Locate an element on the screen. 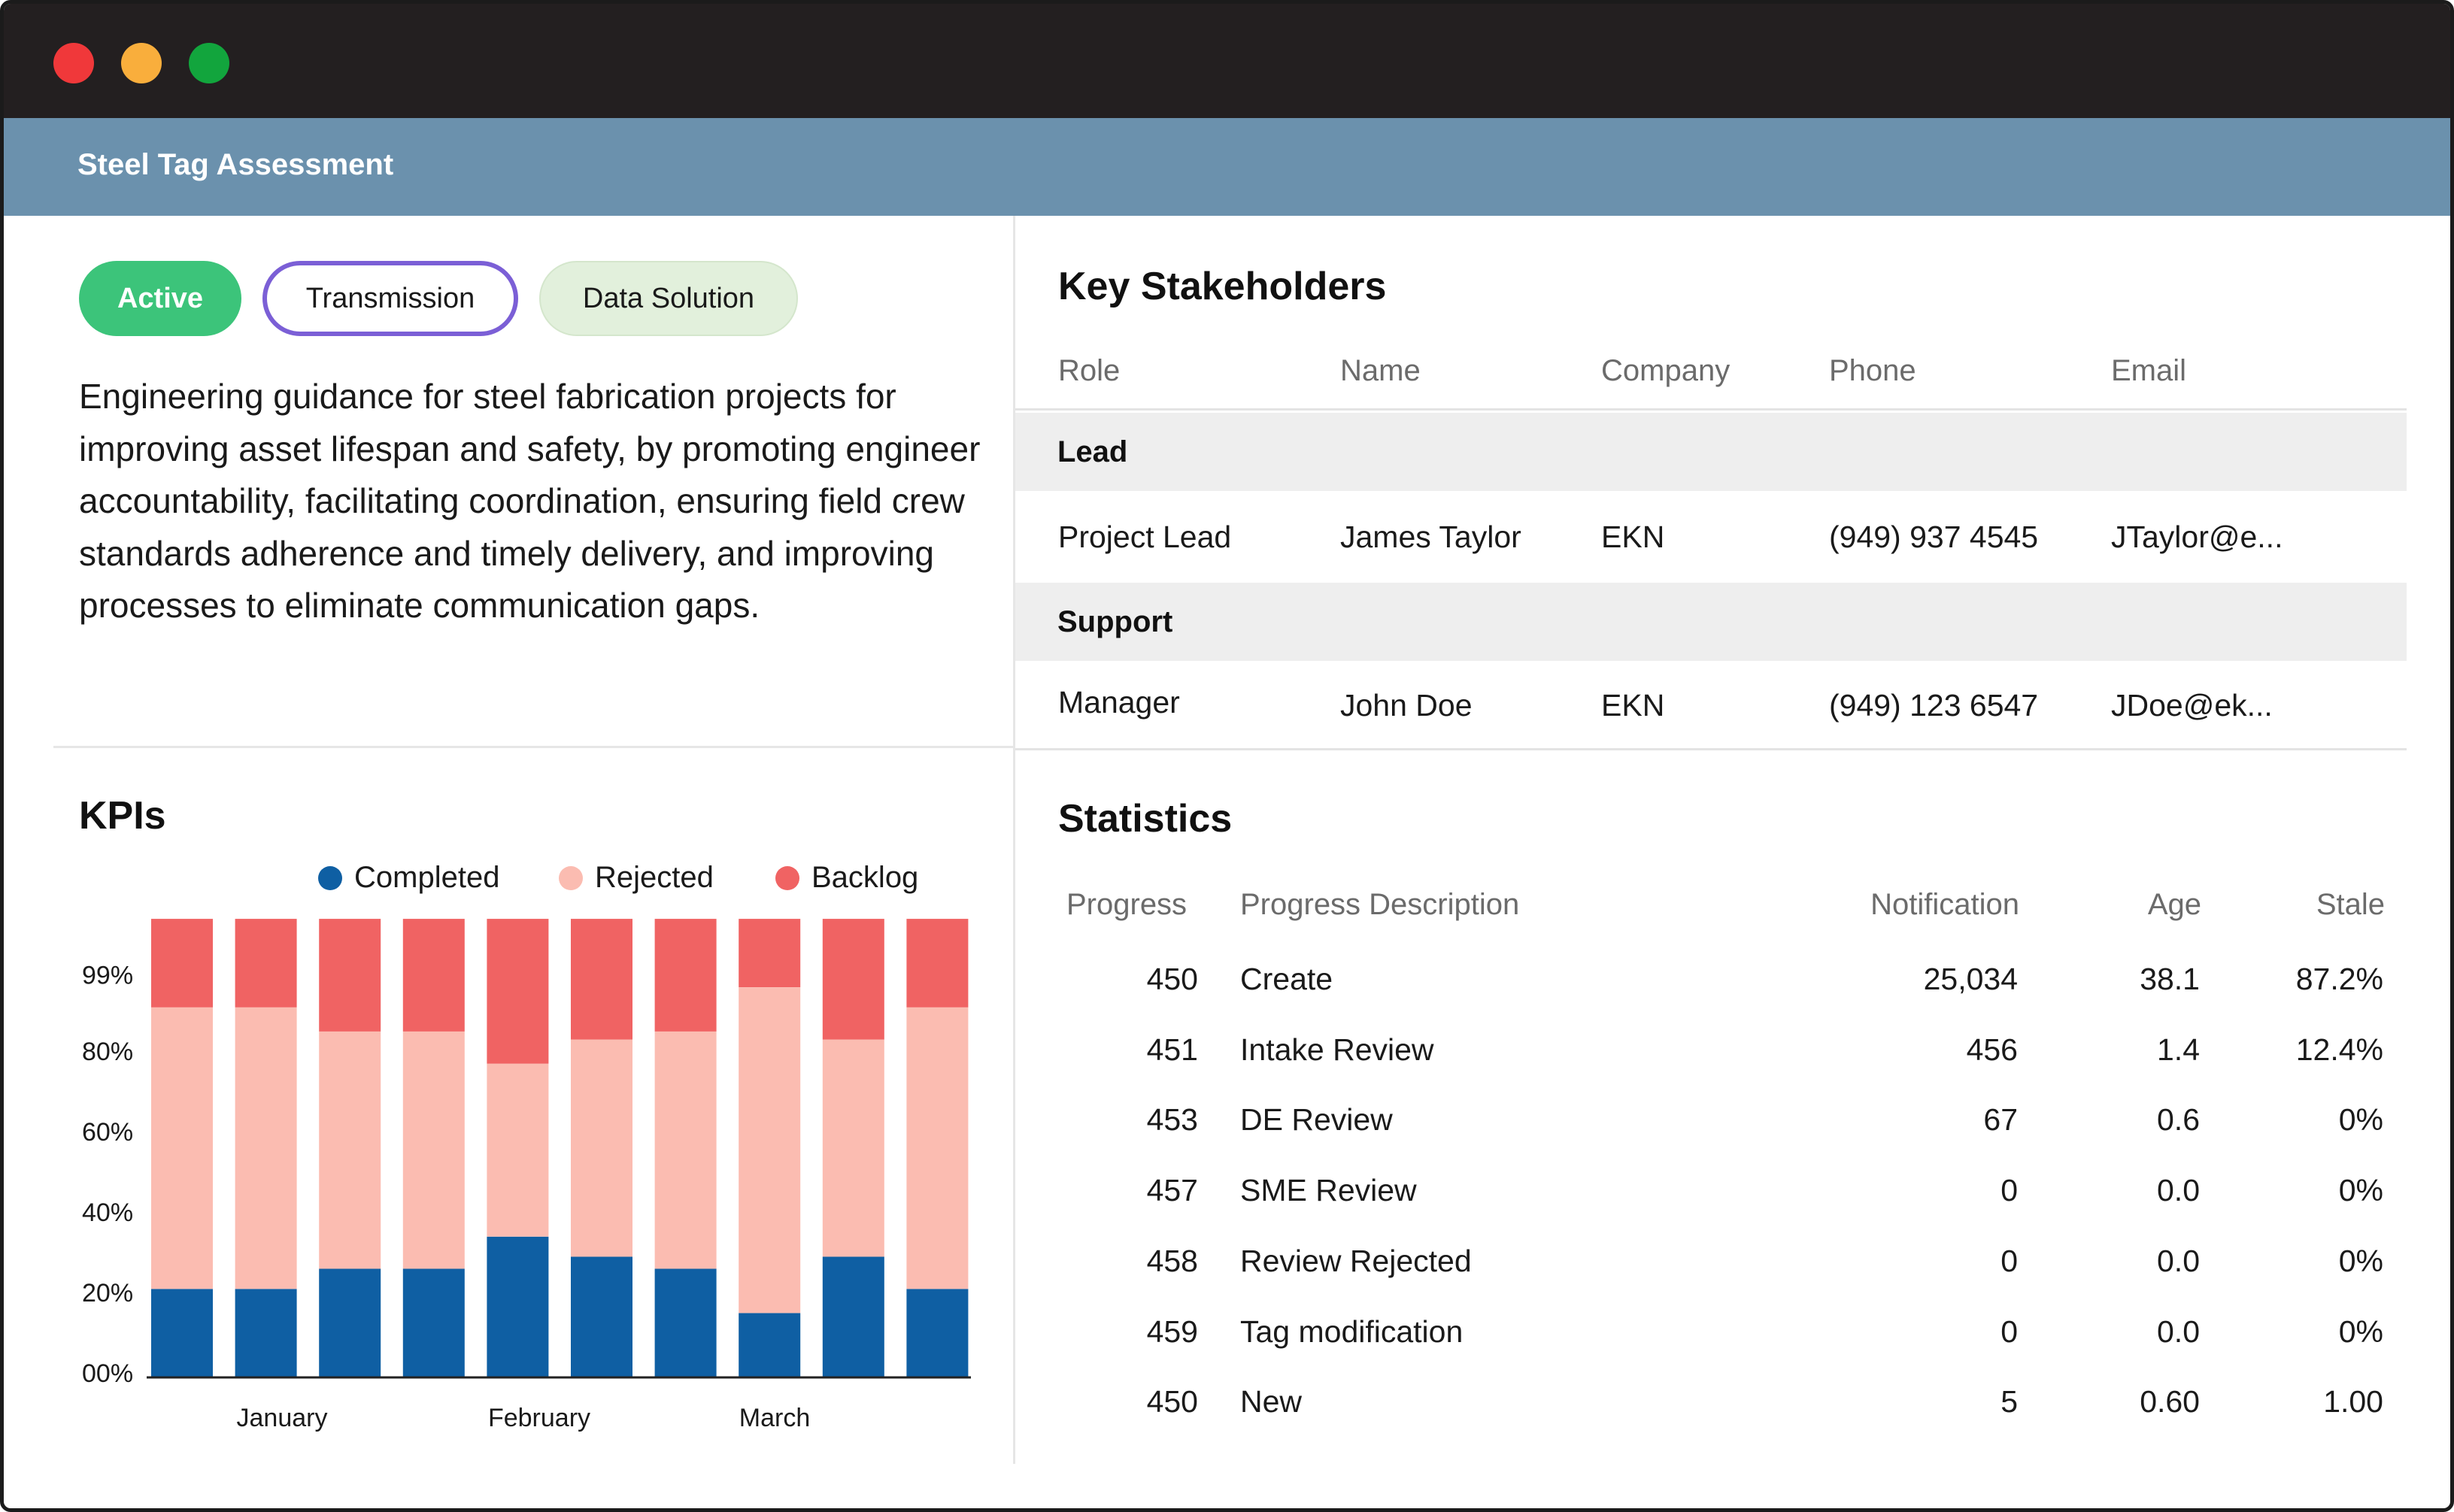  column-header-progress: Progress is located at coordinates (1127, 905).